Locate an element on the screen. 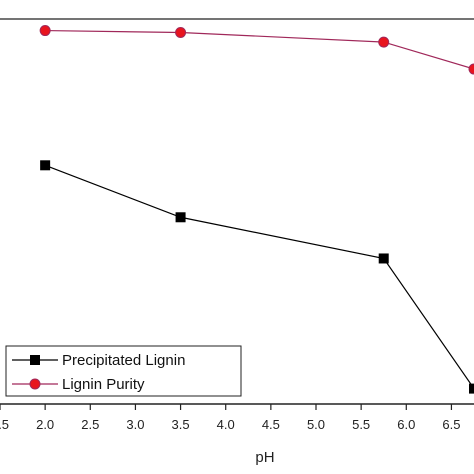 This screenshot has width=474, height=474. legend-item-precipitated-lignin: Precipitated Lignin is located at coordinates (98, 360).